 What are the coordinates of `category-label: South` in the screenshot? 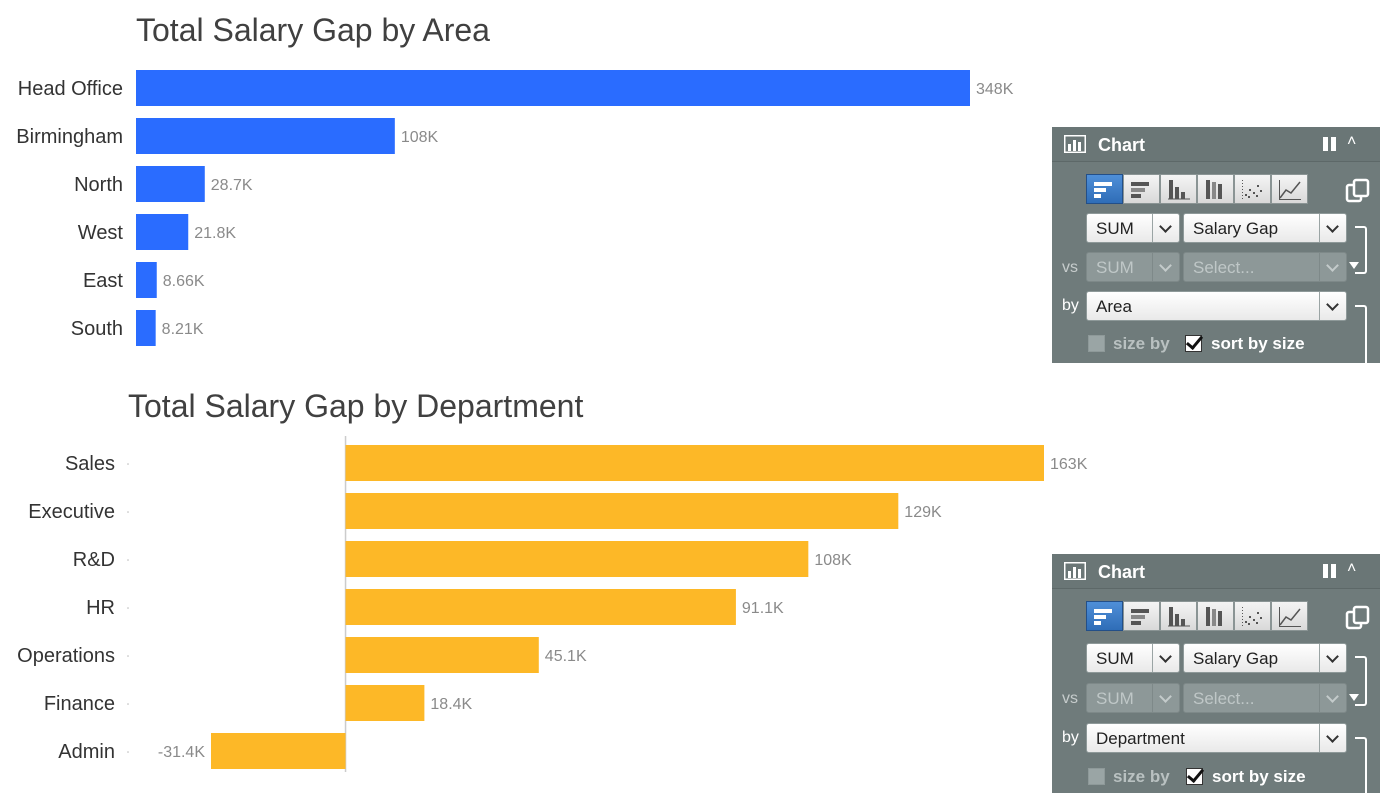 It's located at (97, 329).